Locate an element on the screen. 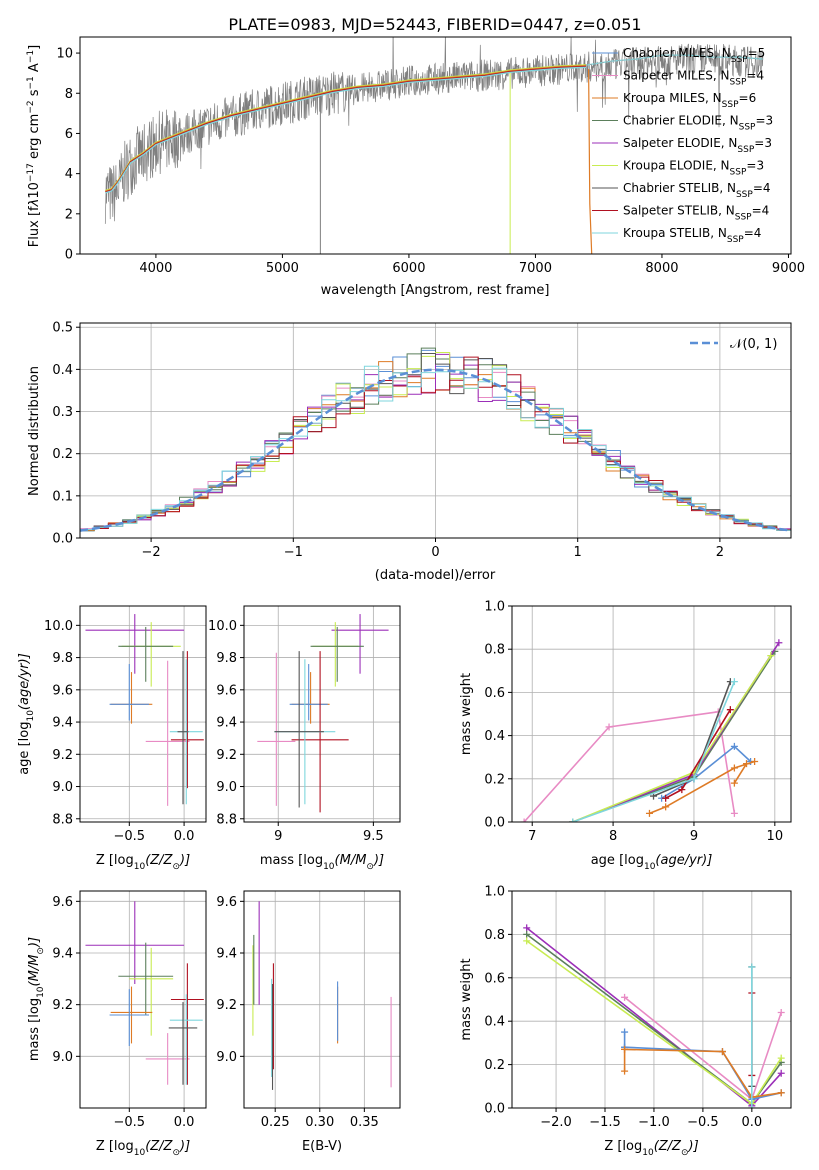 The image size is (819, 1170). x-axis-label-part: )] is located at coordinates (693, 1146).